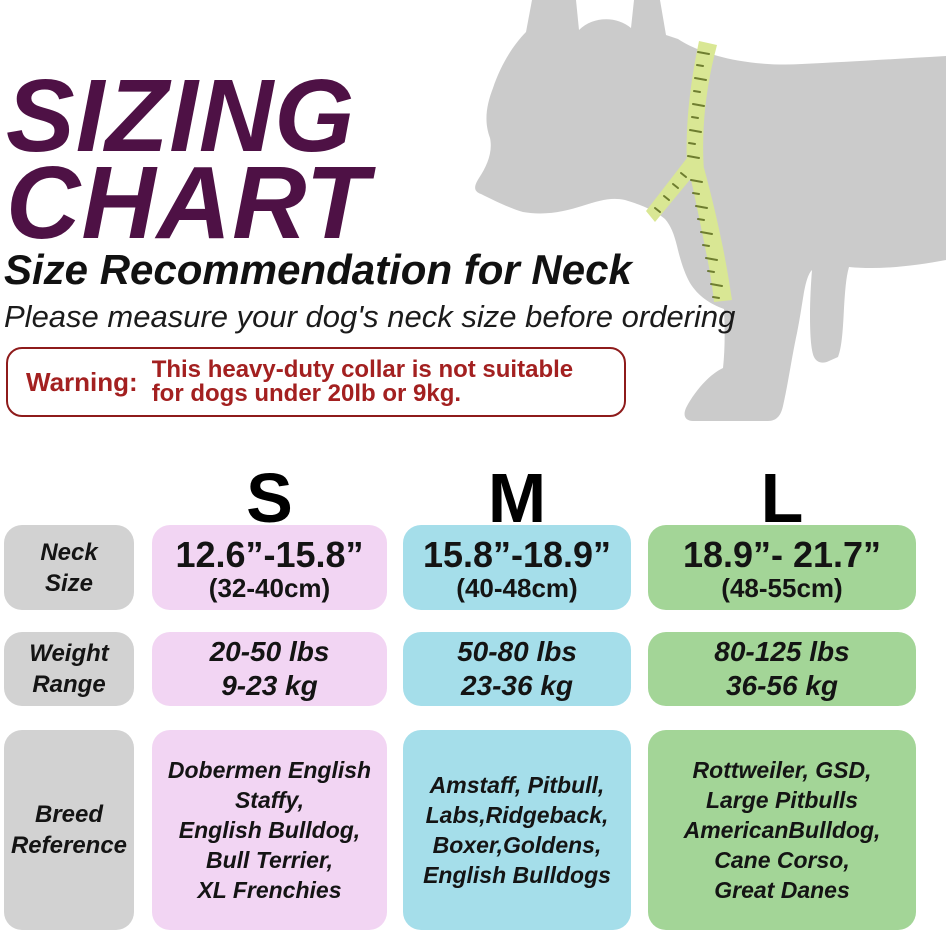 Image resolution: width=946 pixels, height=936 pixels. What do you see at coordinates (269, 669) in the screenshot?
I see `cell-weight-range-s: 20-50 lbs 9-23 kg` at bounding box center [269, 669].